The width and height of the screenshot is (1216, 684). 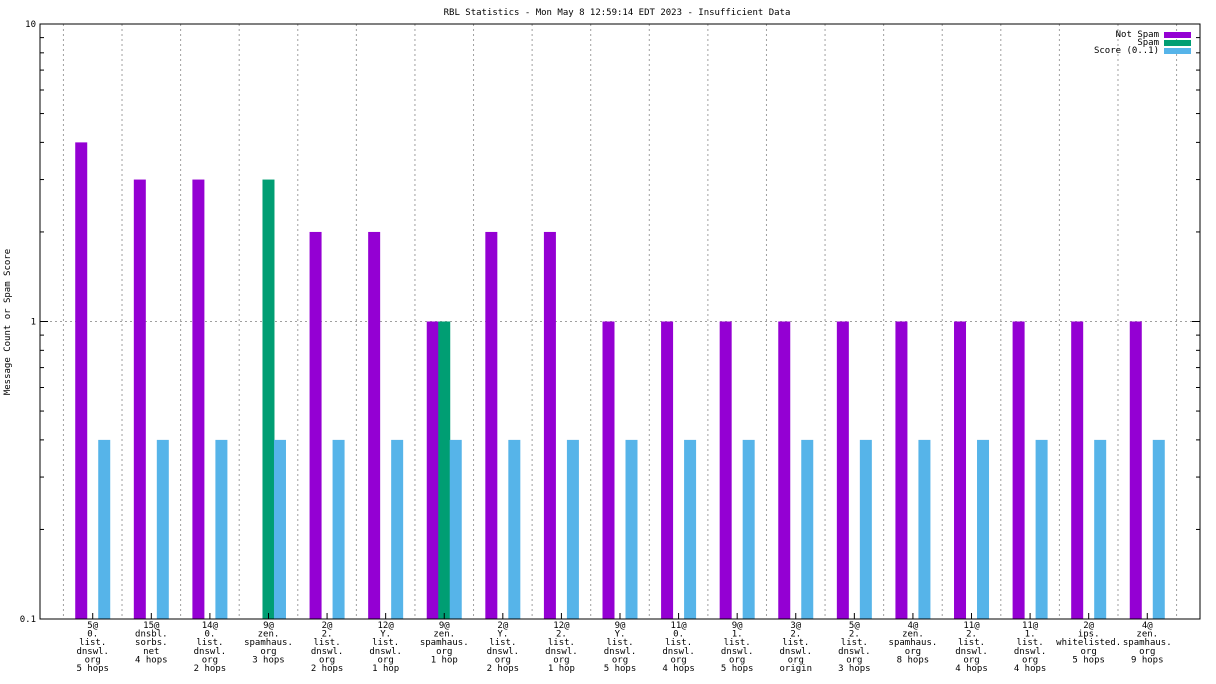 I want to click on x-tick-label: 2@ 2. list. dnswl. org 2 hops, so click(x=327, y=647).